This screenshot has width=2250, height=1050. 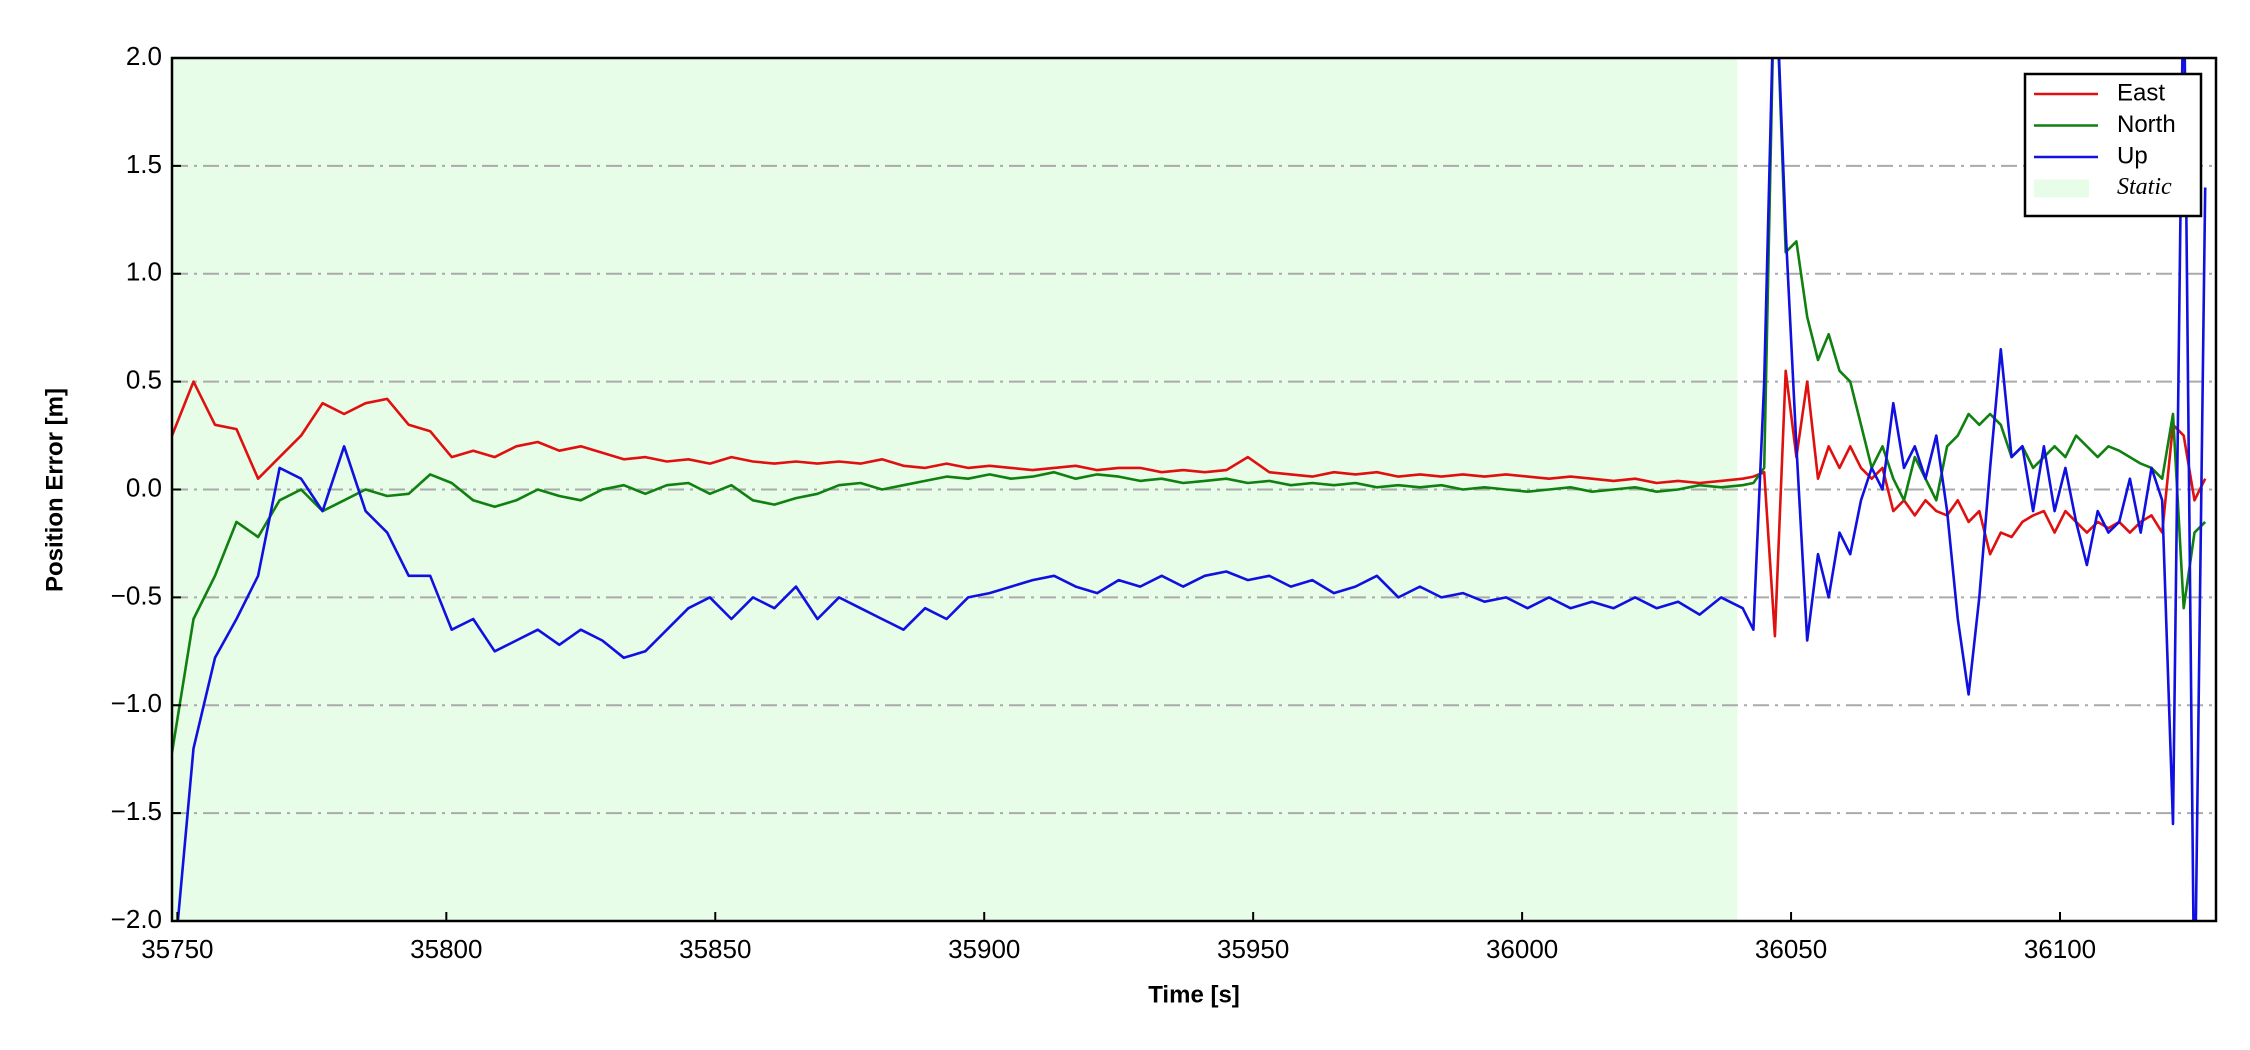 What do you see at coordinates (2132, 155) in the screenshot?
I see `legend-label: Up` at bounding box center [2132, 155].